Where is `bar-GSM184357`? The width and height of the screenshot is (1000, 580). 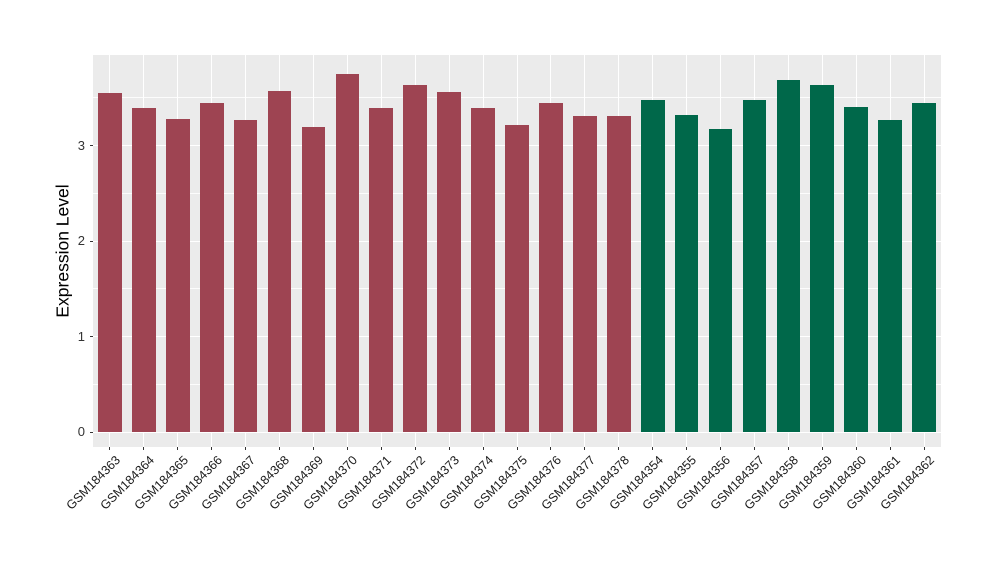
bar-GSM184357 is located at coordinates (754, 266).